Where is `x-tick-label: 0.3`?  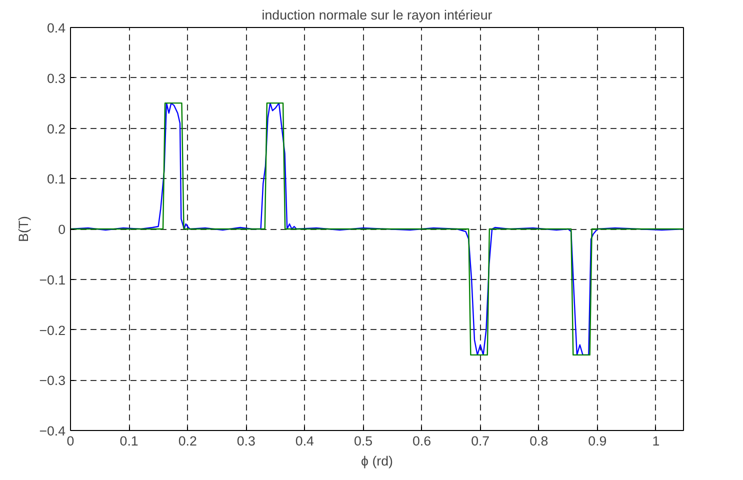 x-tick-label: 0.3 is located at coordinates (246, 441).